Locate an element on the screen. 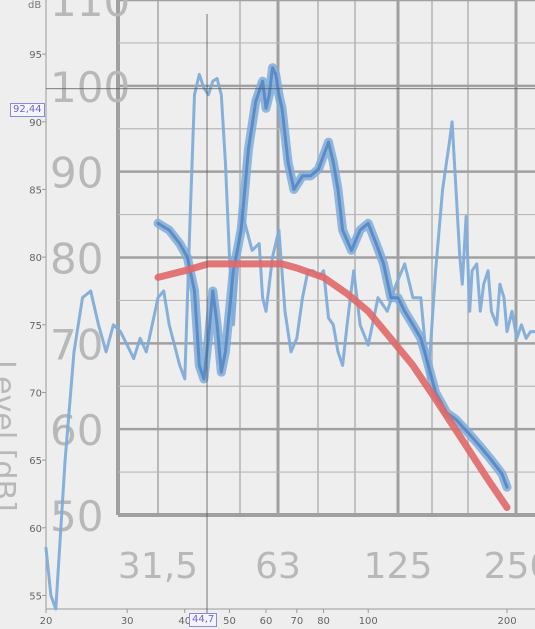 This screenshot has height=629, width=535. background-x-tick-label: 63 is located at coordinates (278, 566).